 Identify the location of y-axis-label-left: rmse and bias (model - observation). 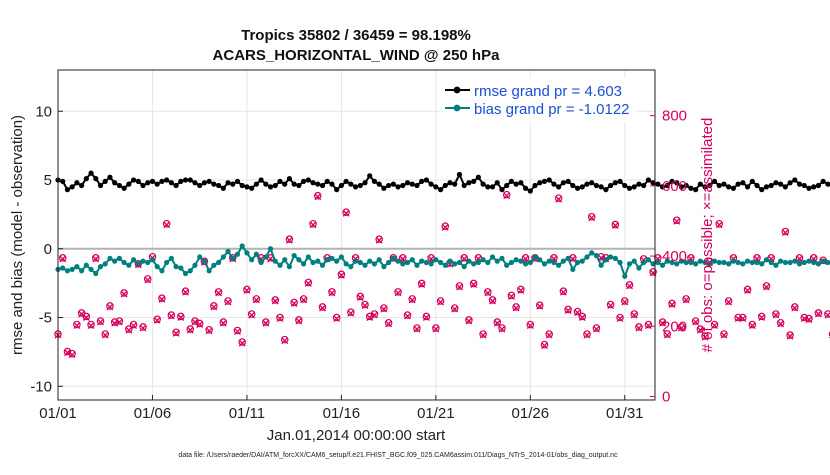
(17, 235).